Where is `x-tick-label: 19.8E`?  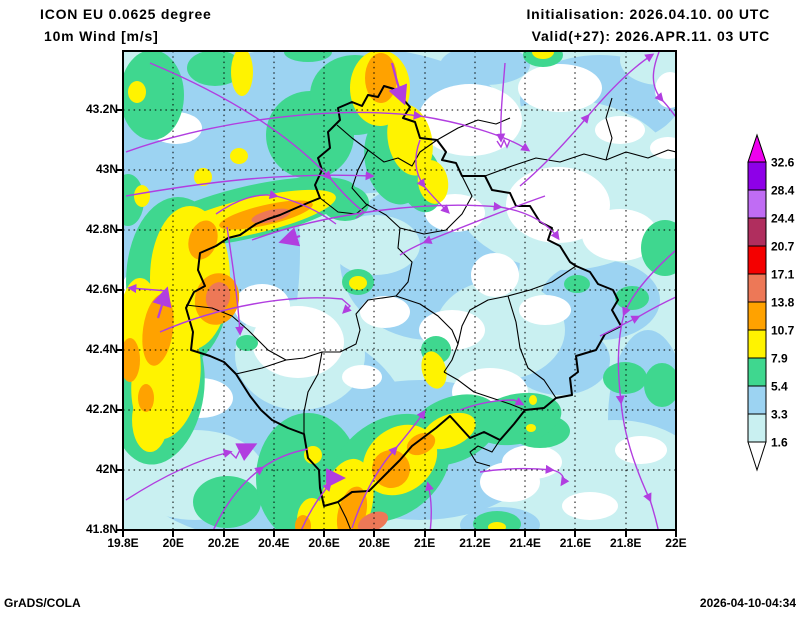 x-tick-label: 19.8E is located at coordinates (123, 543).